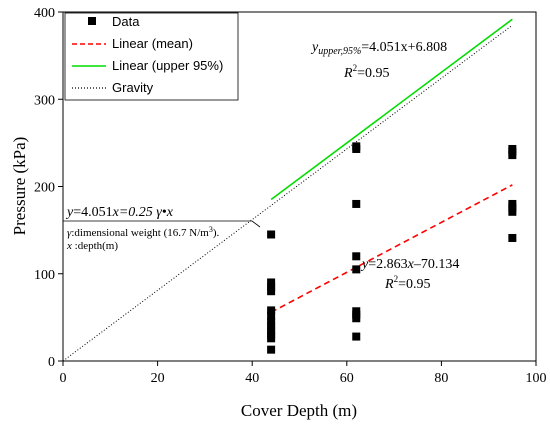  I want to click on x-axis: 0 20 40 60 80 100, so click(303, 373).